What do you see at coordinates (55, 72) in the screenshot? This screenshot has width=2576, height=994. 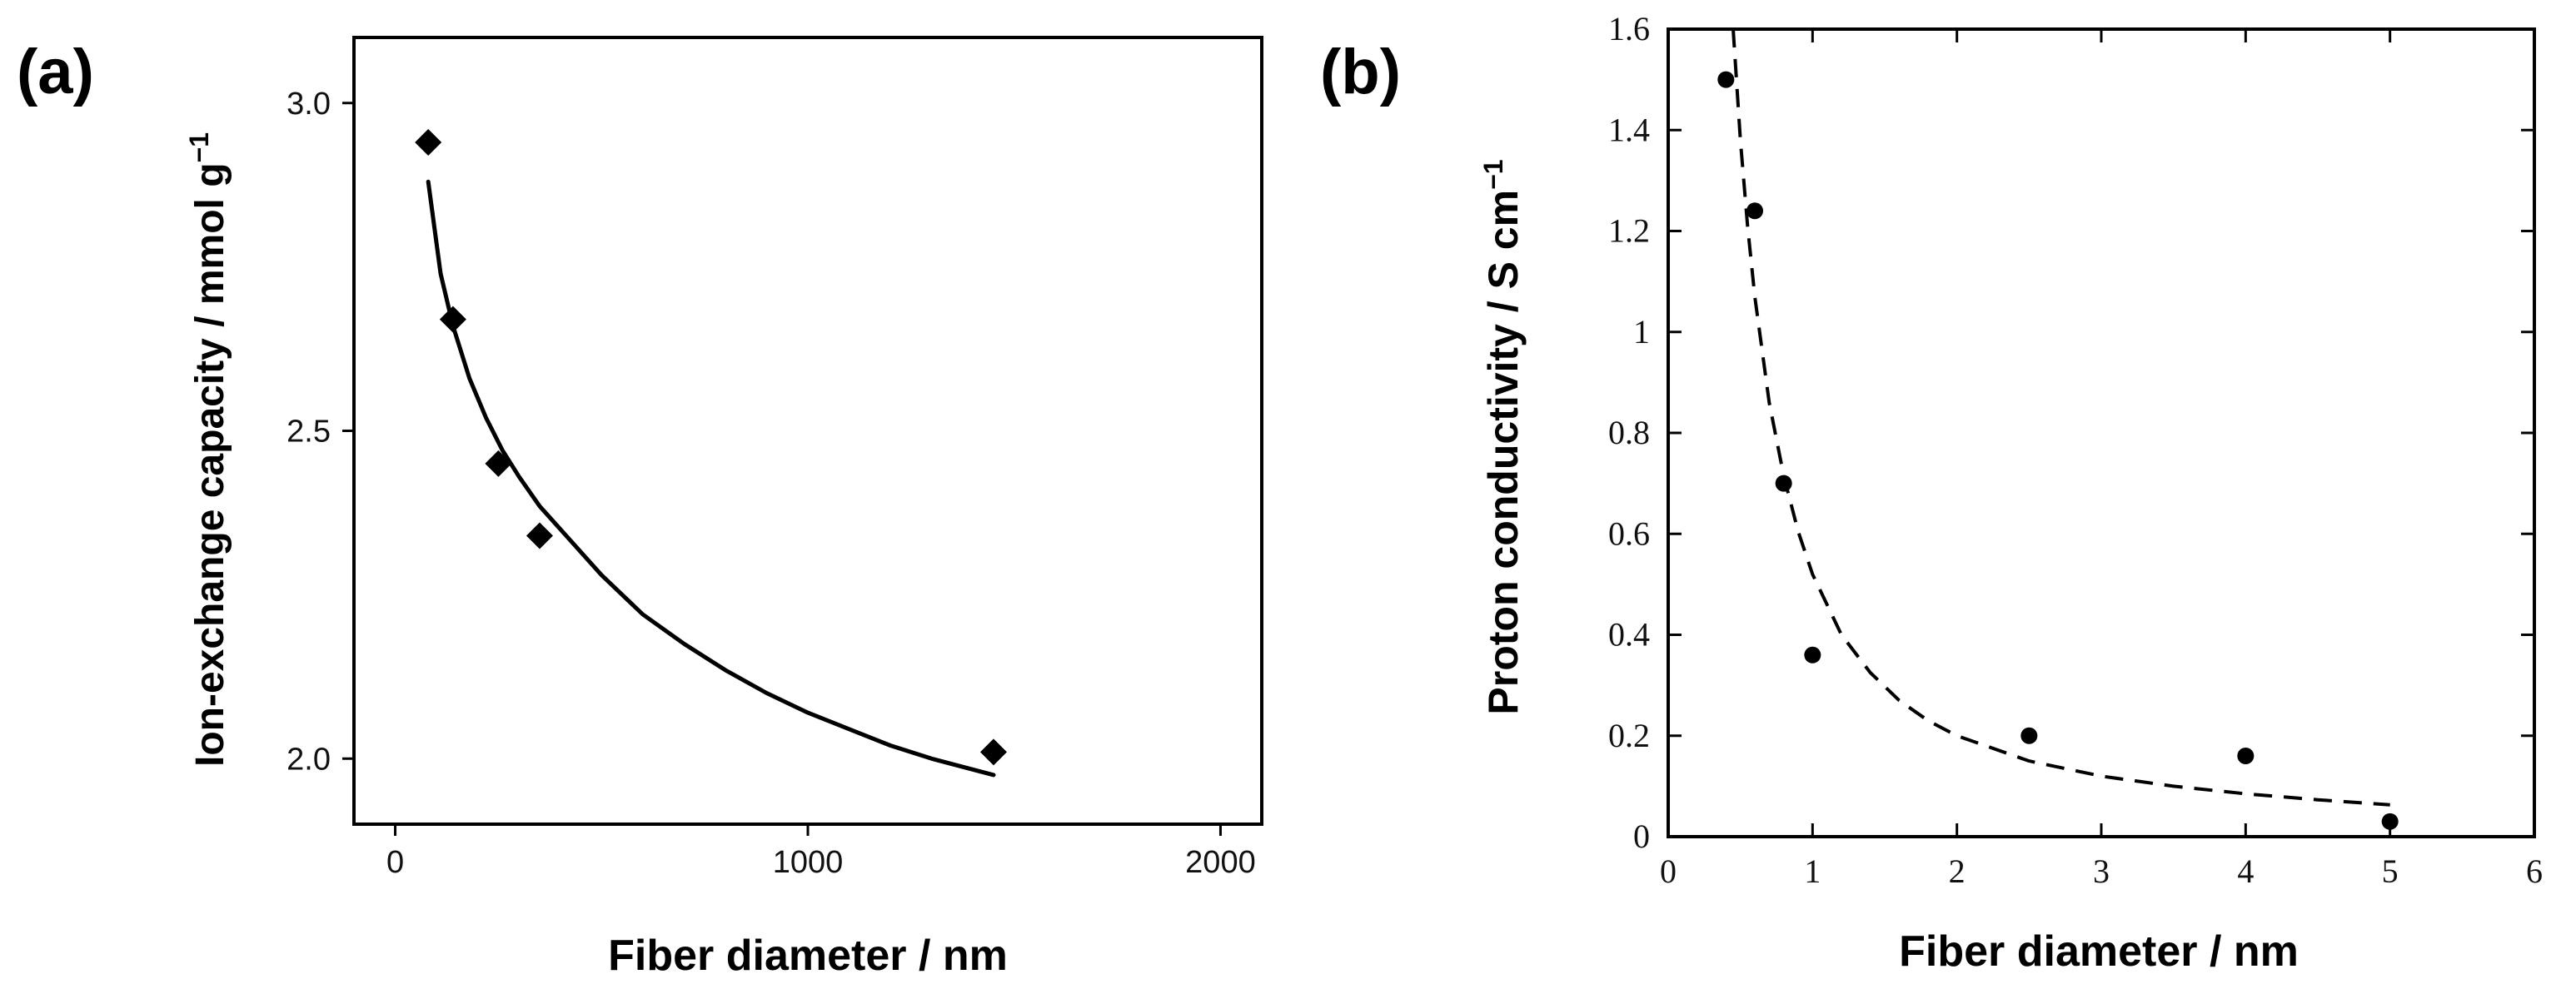 I see `panel-a-label: (a)` at bounding box center [55, 72].